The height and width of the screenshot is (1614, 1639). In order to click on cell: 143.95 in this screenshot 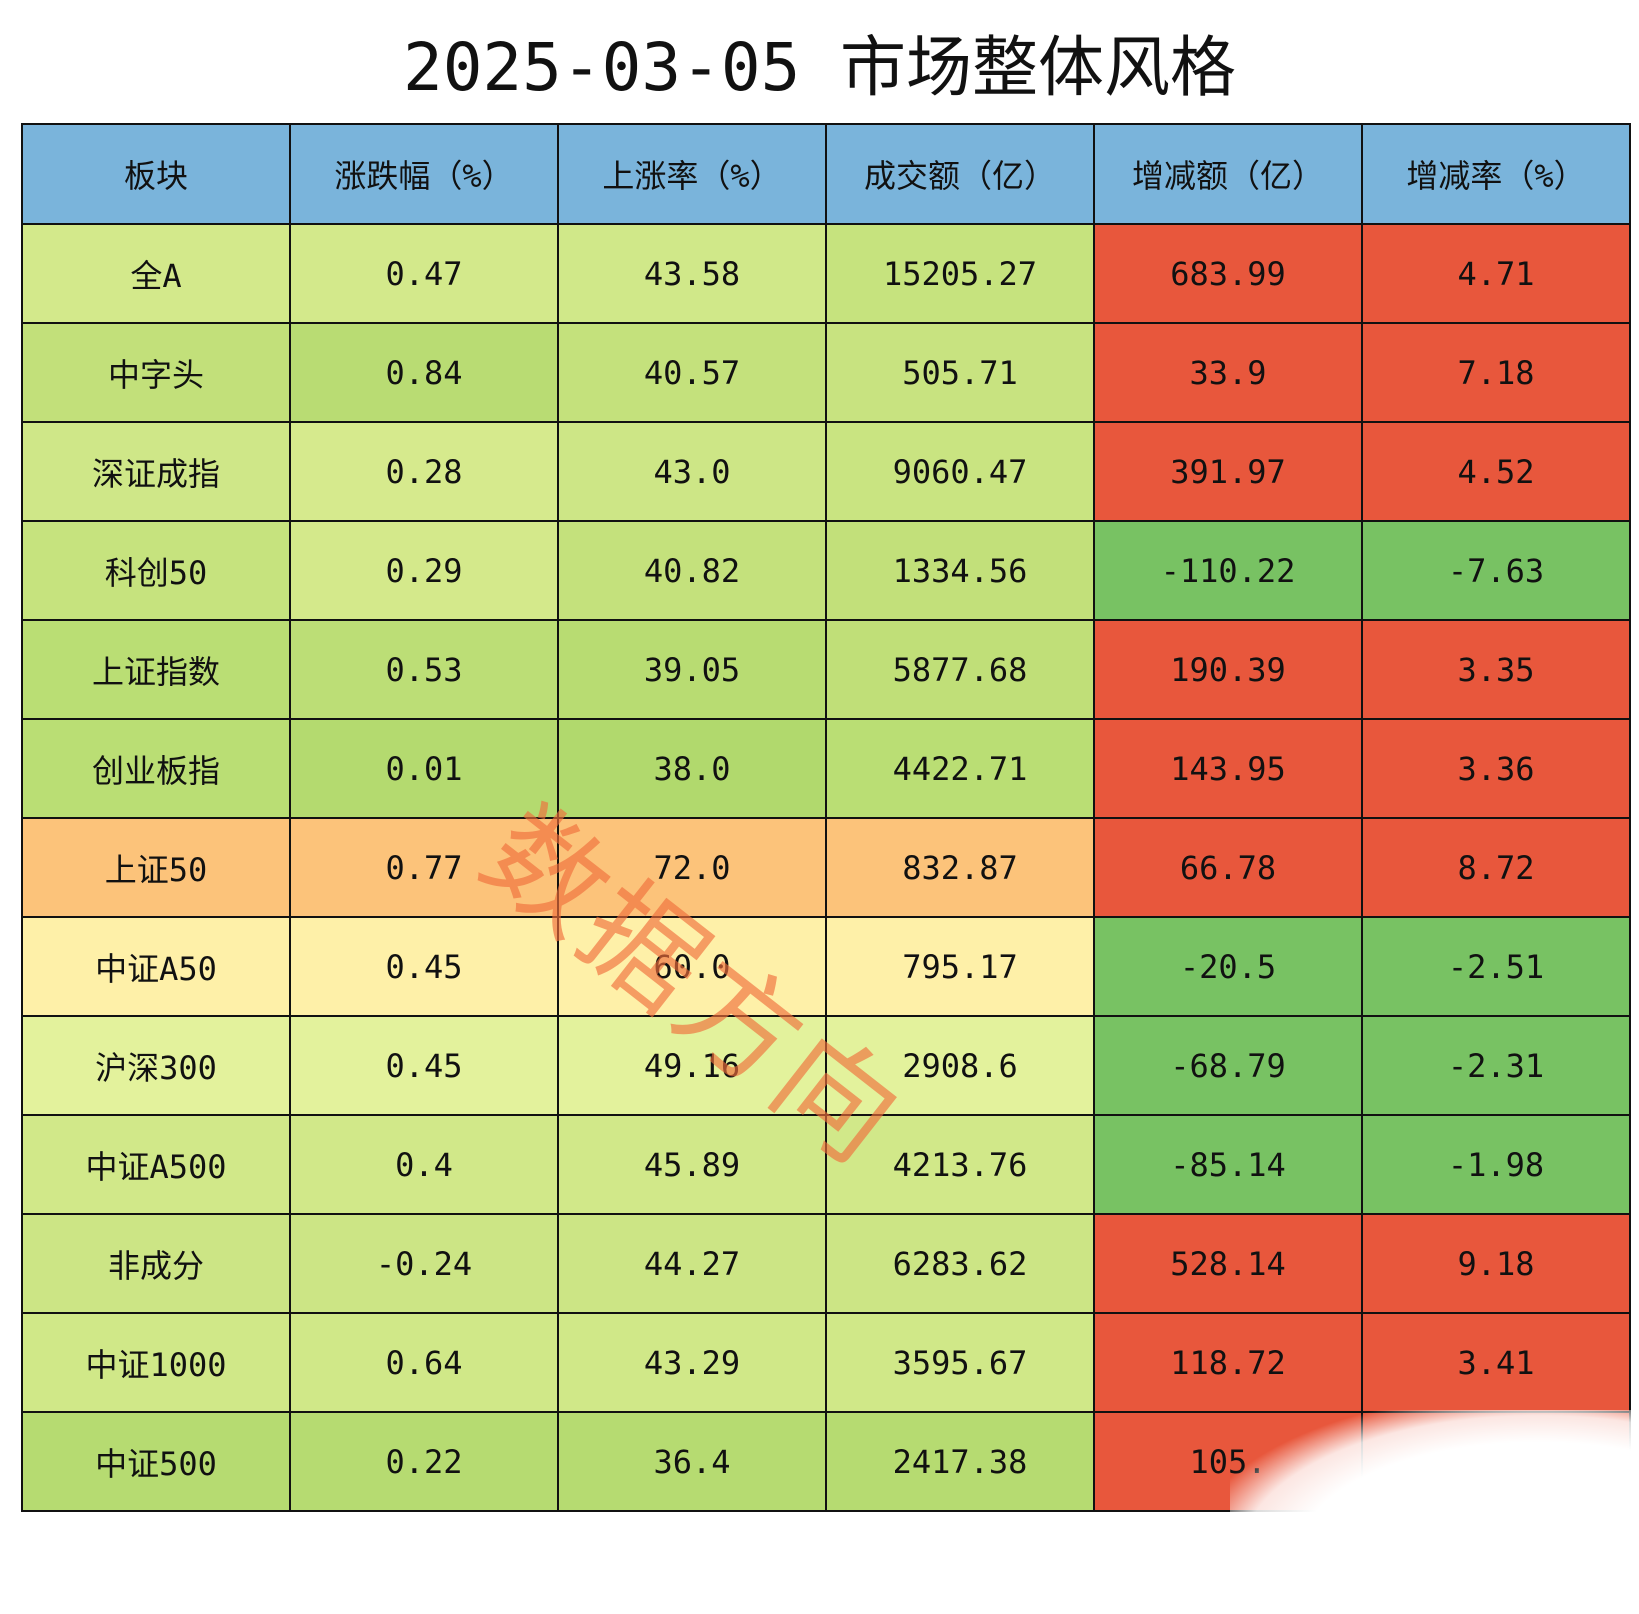, I will do `click(1228, 768)`.